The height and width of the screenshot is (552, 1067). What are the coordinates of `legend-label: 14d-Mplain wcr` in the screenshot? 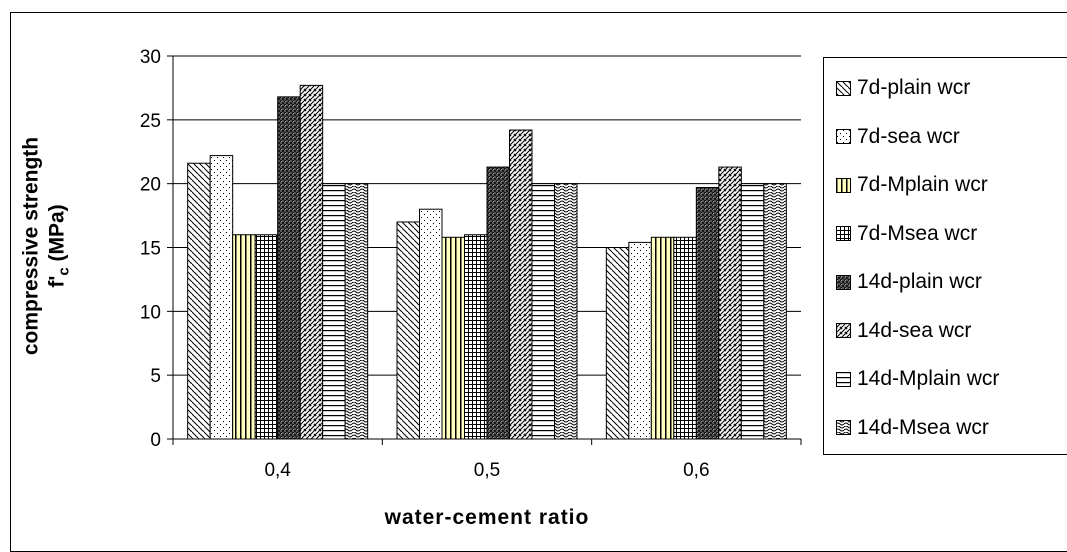 It's located at (928, 378).